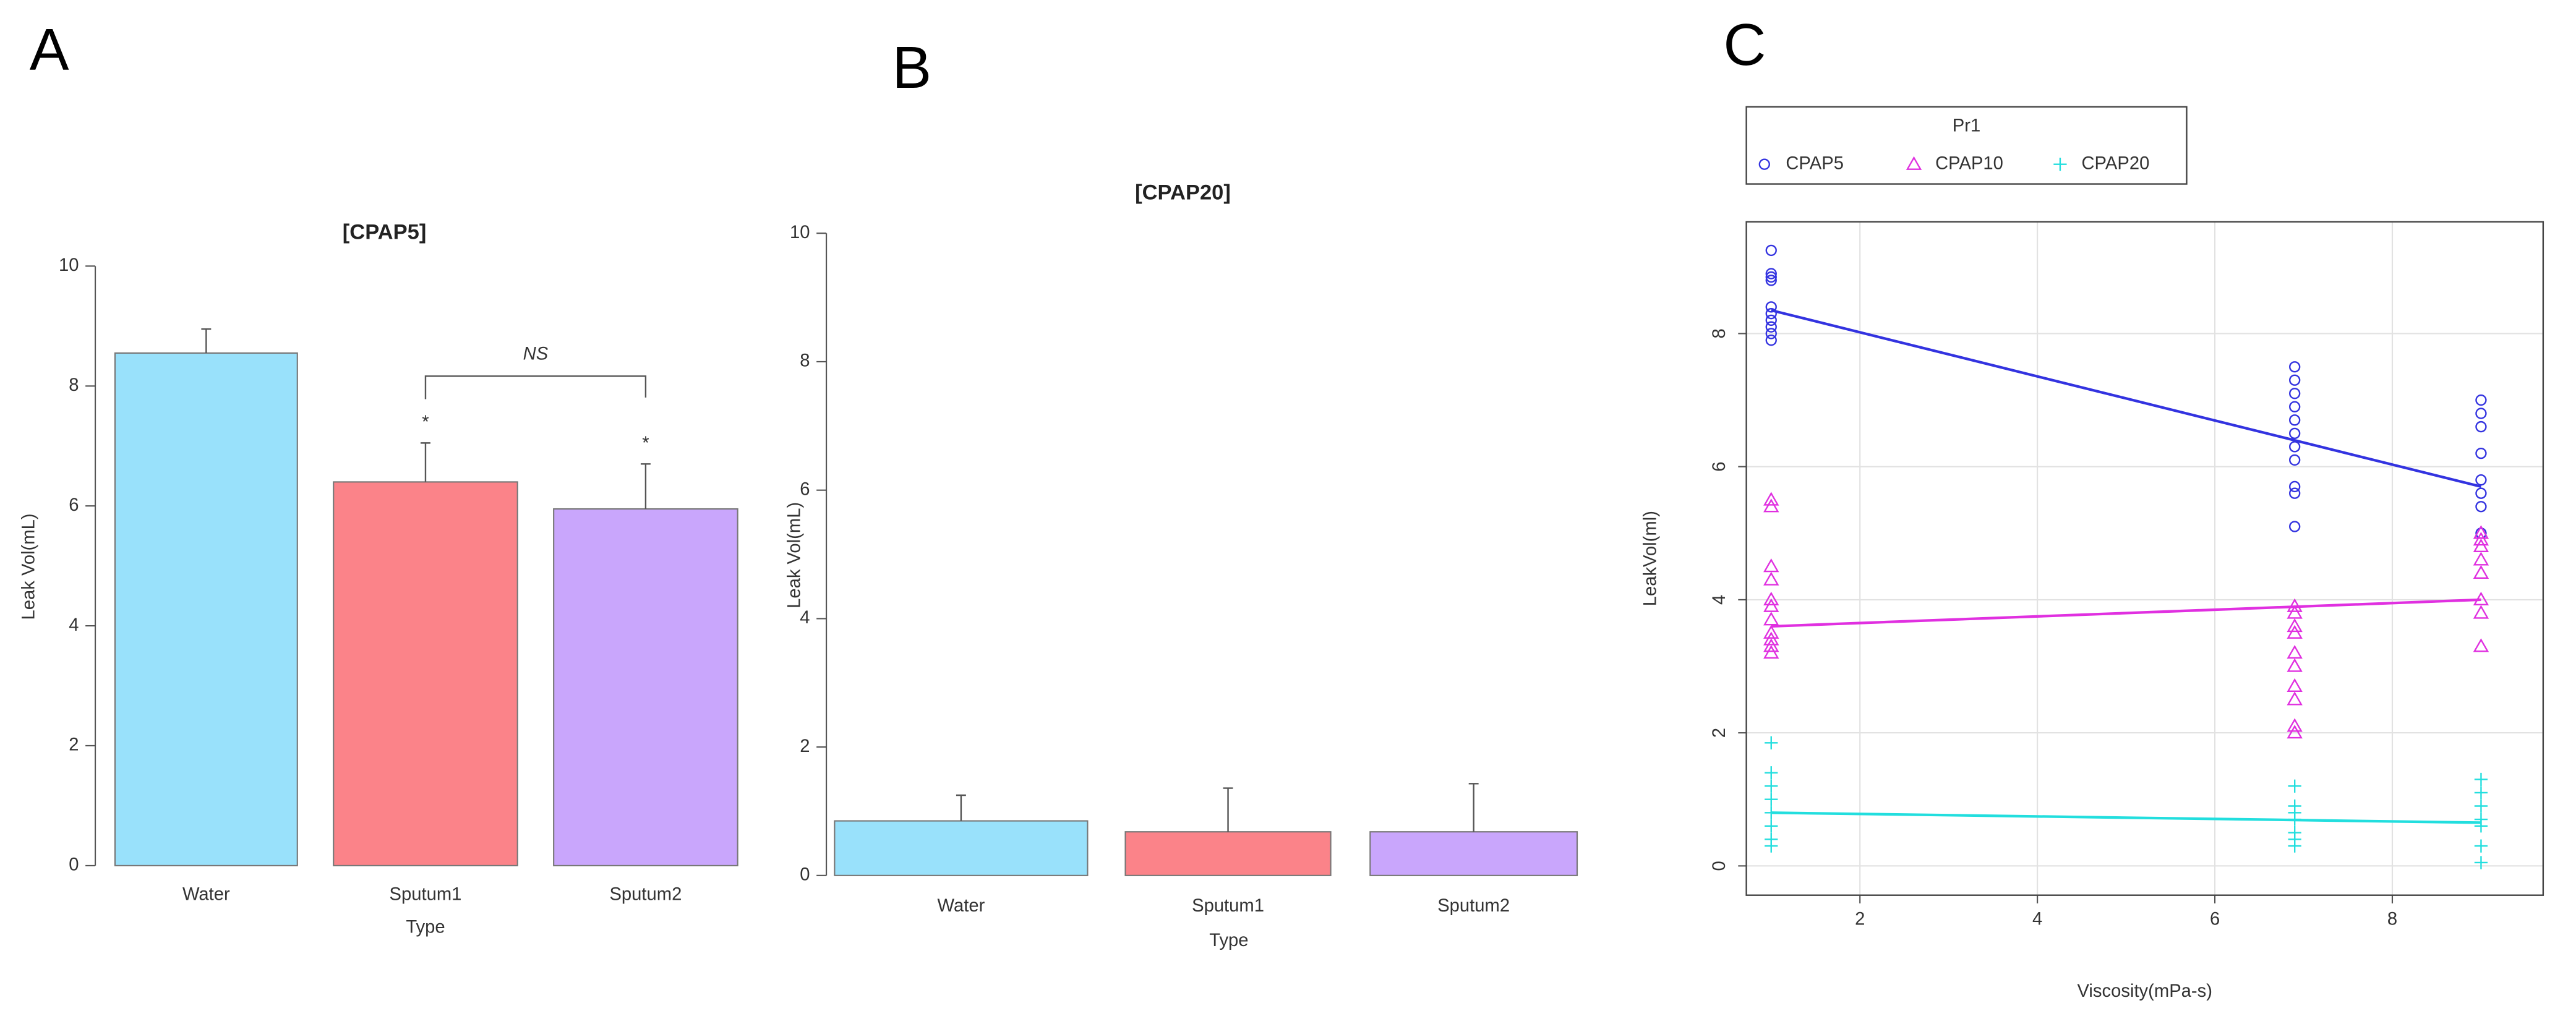 This screenshot has width=2576, height=1024. Describe the element at coordinates (2115, 163) in the screenshot. I see `legend-label: CPAP20` at that location.